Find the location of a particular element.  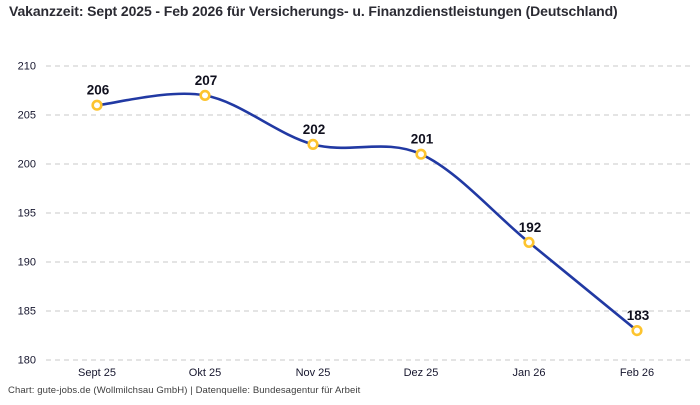

y-tick-label: 185 is located at coordinates (27, 312).